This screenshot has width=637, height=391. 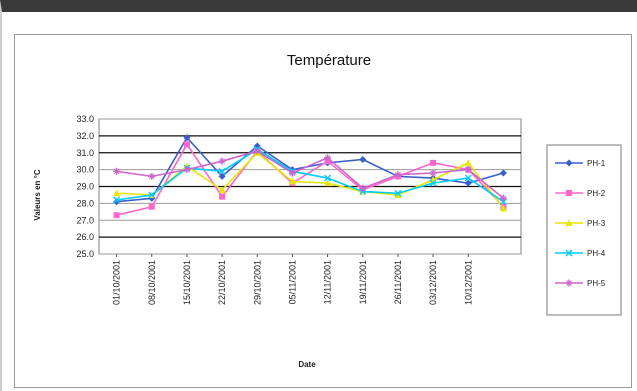 I want to click on x-tick-label: 05/11/2001, so click(x=292, y=282).